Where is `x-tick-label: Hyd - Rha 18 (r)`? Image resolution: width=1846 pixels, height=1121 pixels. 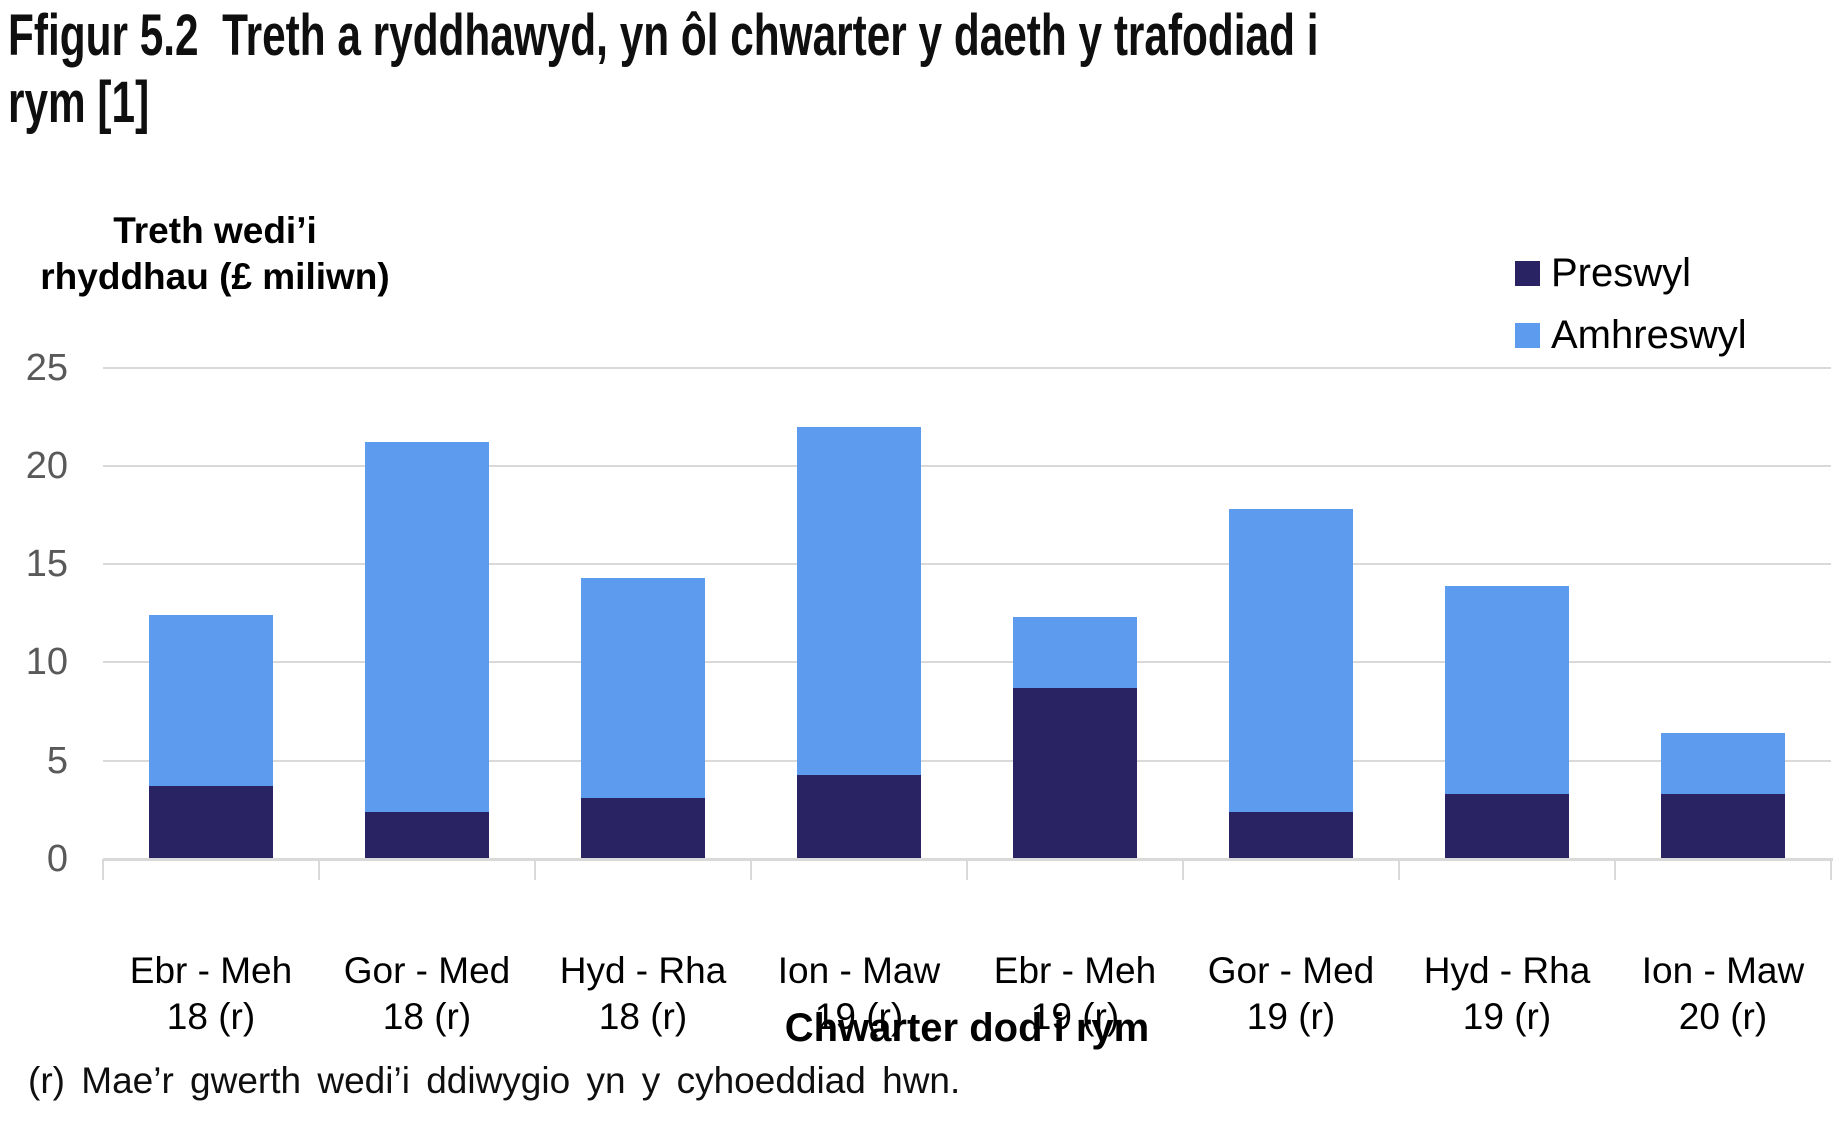
x-tick-label: Hyd - Rha 18 (r) is located at coordinates (643, 993).